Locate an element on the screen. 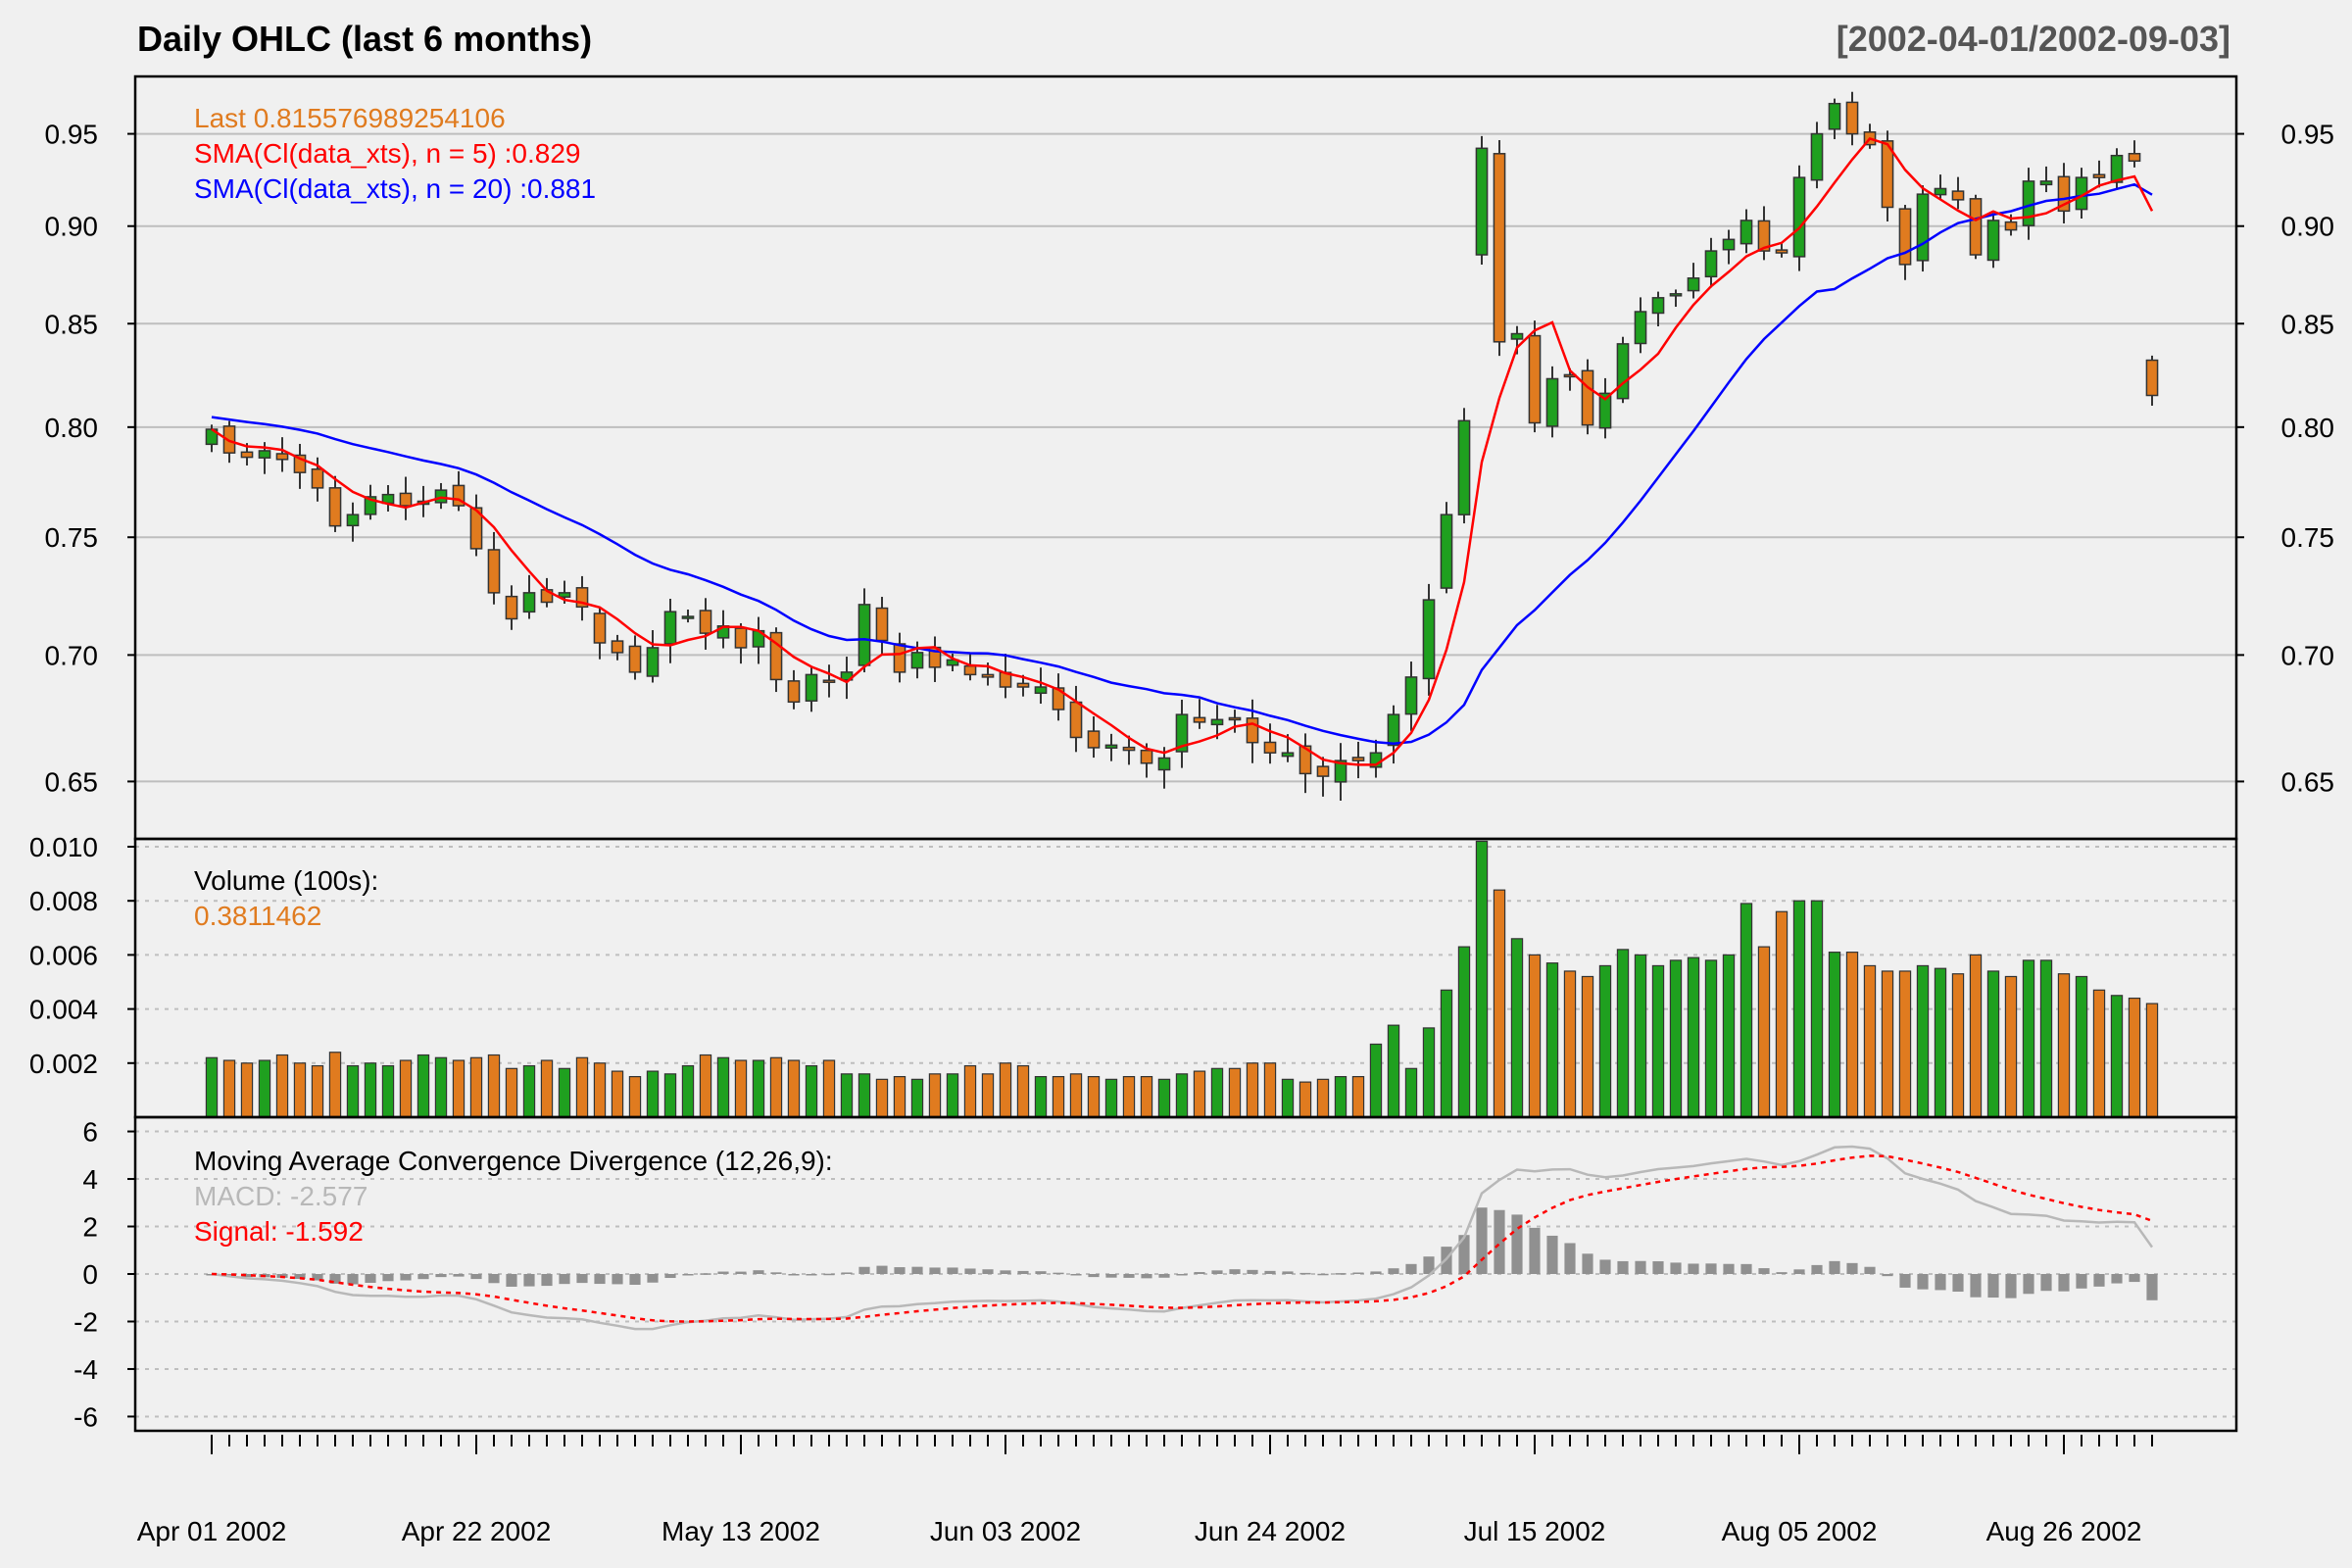 The image size is (2352, 1568). volume-ytick-label: 0.002 is located at coordinates (63, 1064).